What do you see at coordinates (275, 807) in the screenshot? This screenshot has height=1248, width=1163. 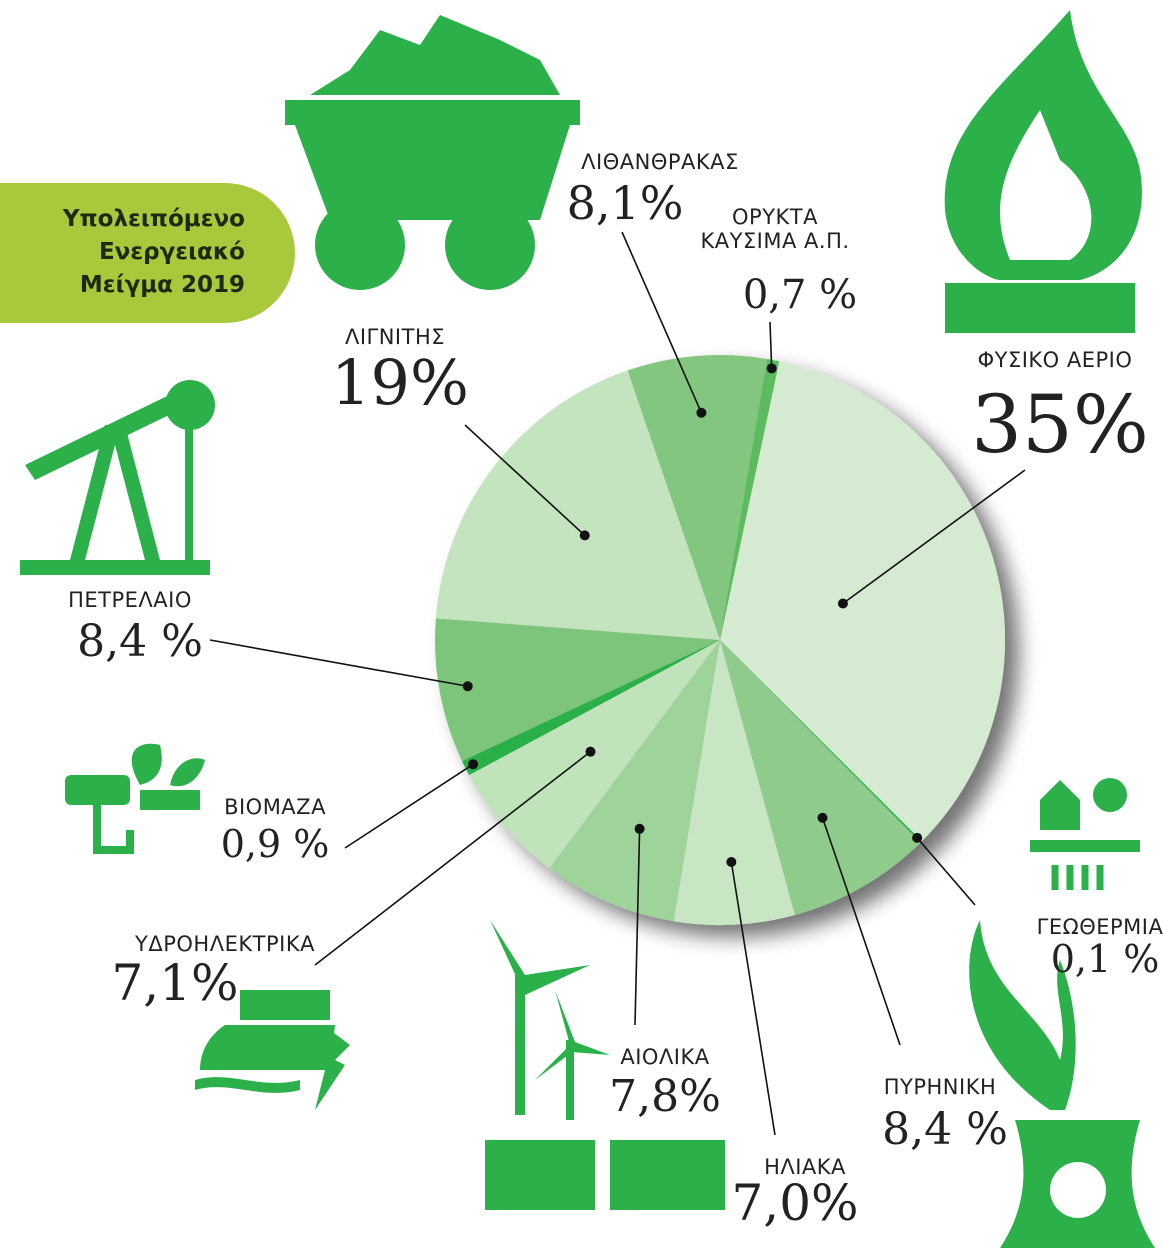 I see `slice-label: ΒΙΟΜΑΖΑ` at bounding box center [275, 807].